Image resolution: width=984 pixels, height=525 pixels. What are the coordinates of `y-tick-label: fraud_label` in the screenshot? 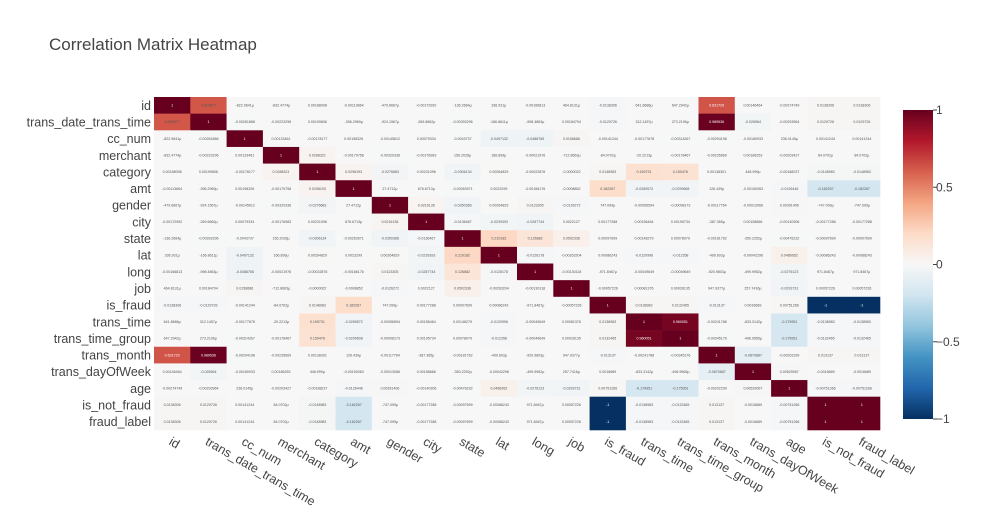 It's located at (120, 422).